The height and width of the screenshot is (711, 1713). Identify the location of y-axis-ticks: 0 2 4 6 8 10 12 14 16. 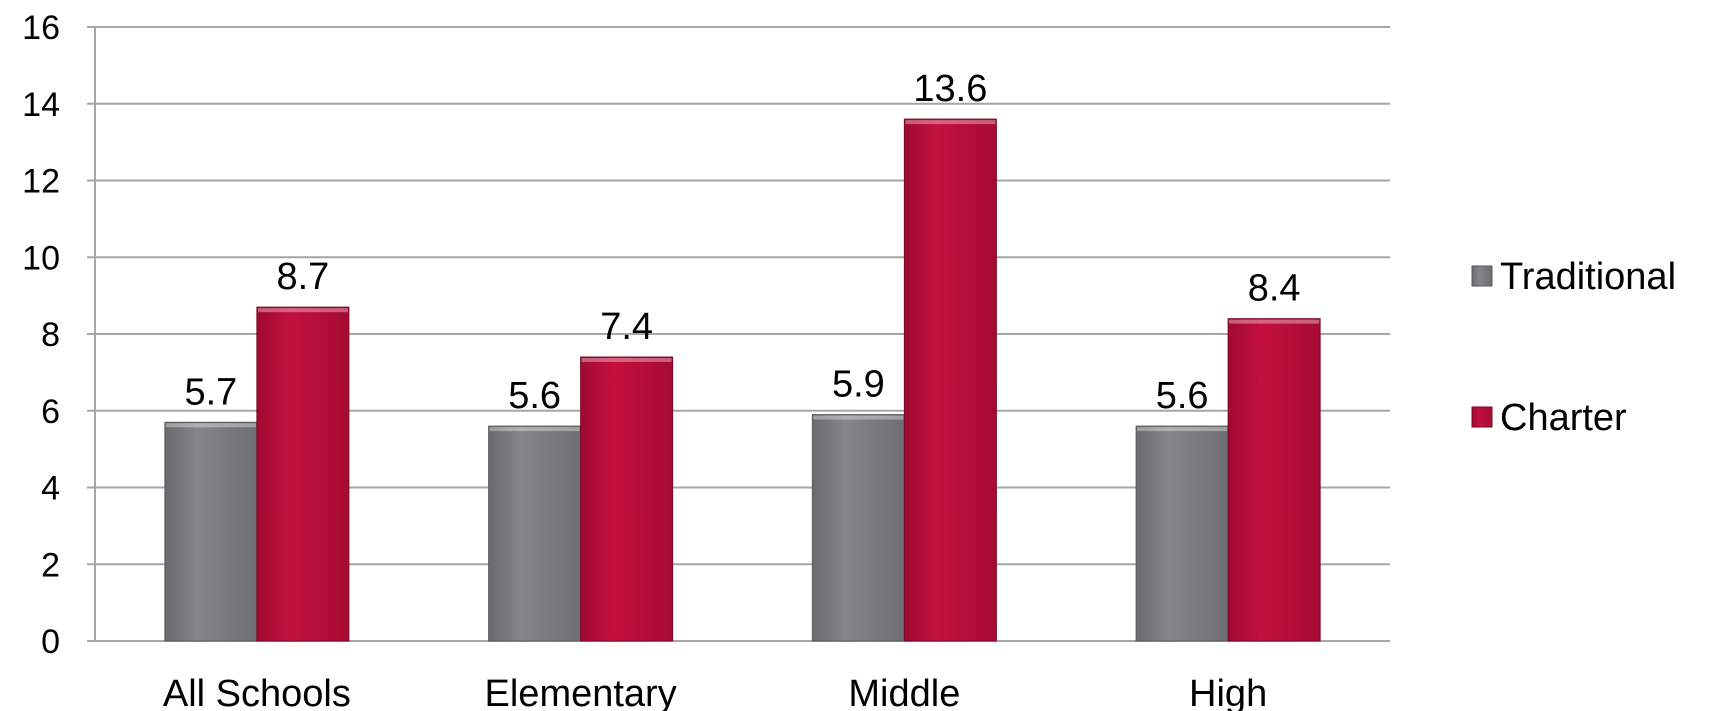
(41, 335).